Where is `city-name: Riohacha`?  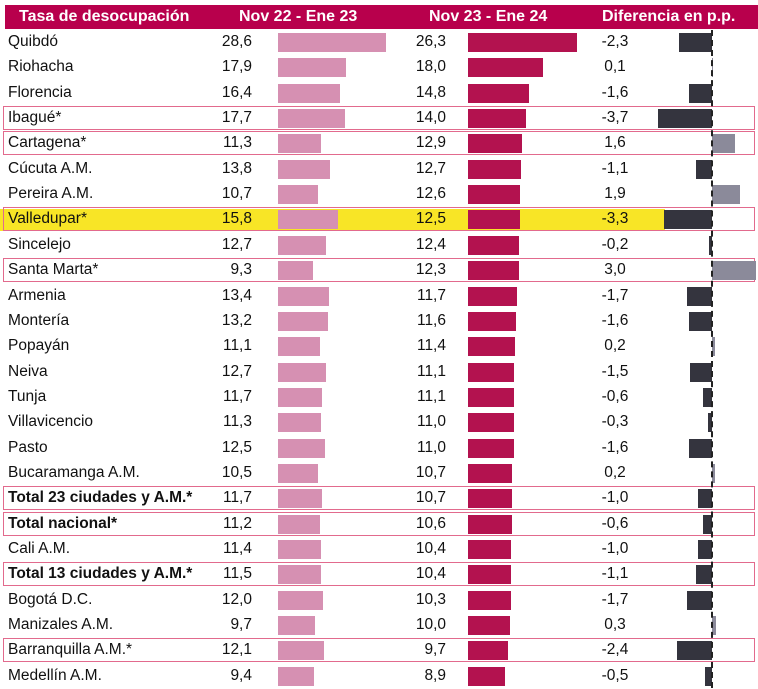
city-name: Riohacha is located at coordinates (41, 67).